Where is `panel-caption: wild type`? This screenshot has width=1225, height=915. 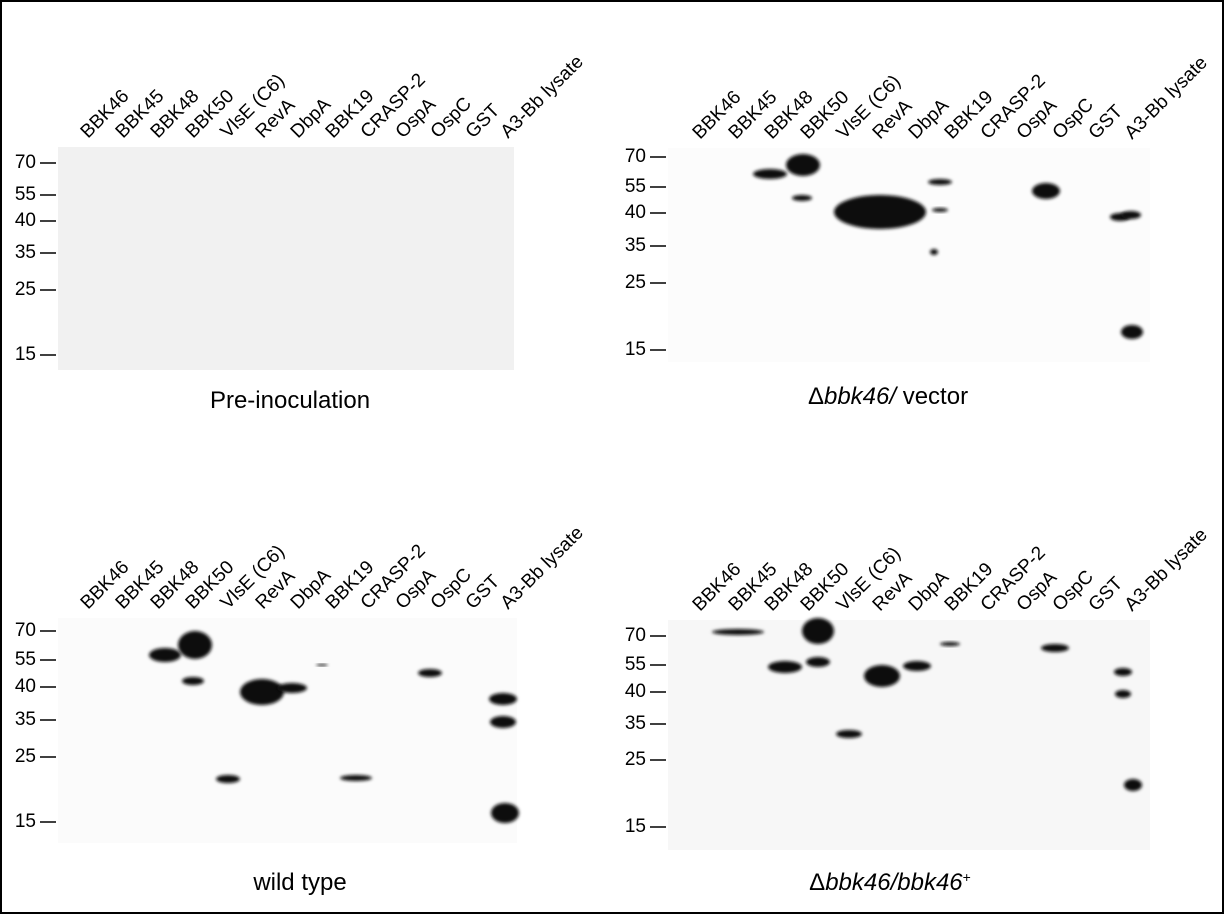 panel-caption: wild type is located at coordinates (299, 882).